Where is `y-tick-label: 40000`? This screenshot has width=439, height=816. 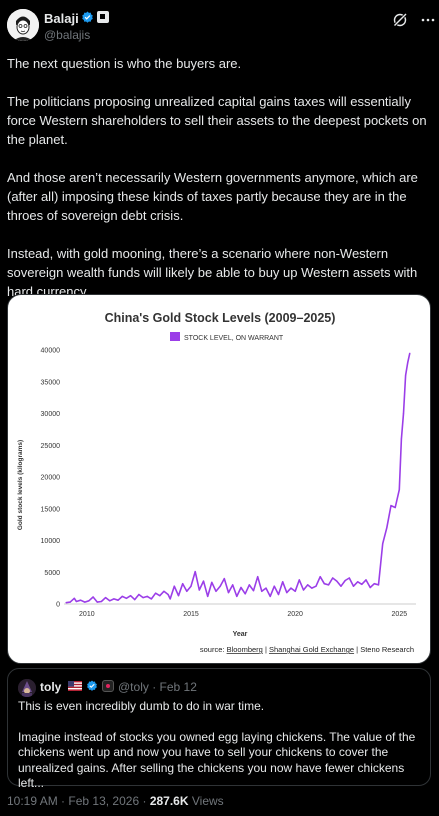 y-tick-label: 40000 is located at coordinates (51, 351).